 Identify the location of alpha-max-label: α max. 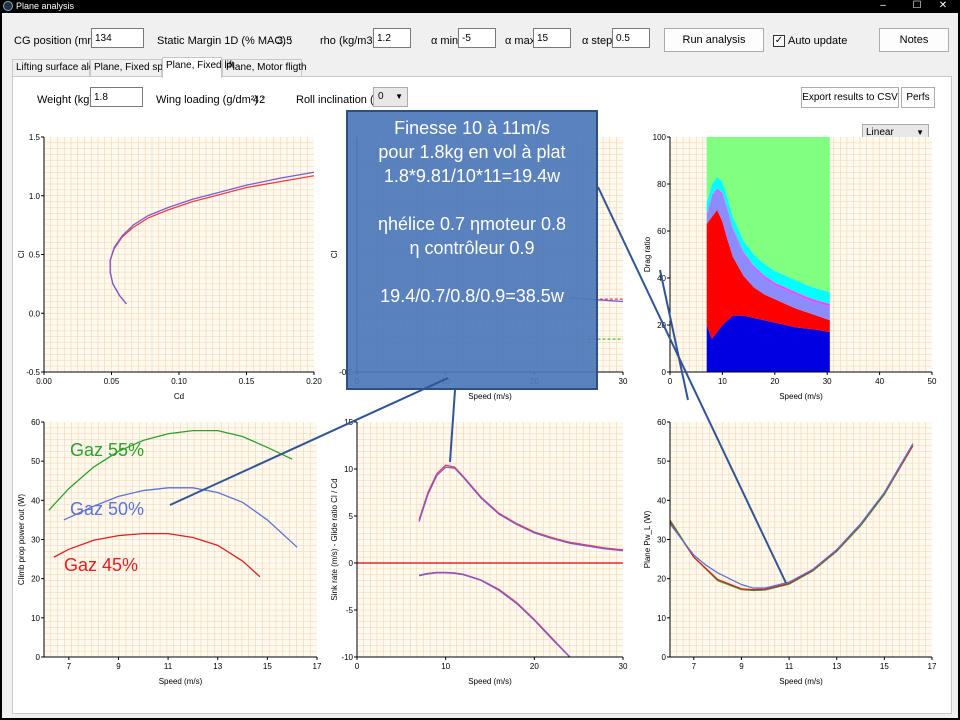
(520, 41).